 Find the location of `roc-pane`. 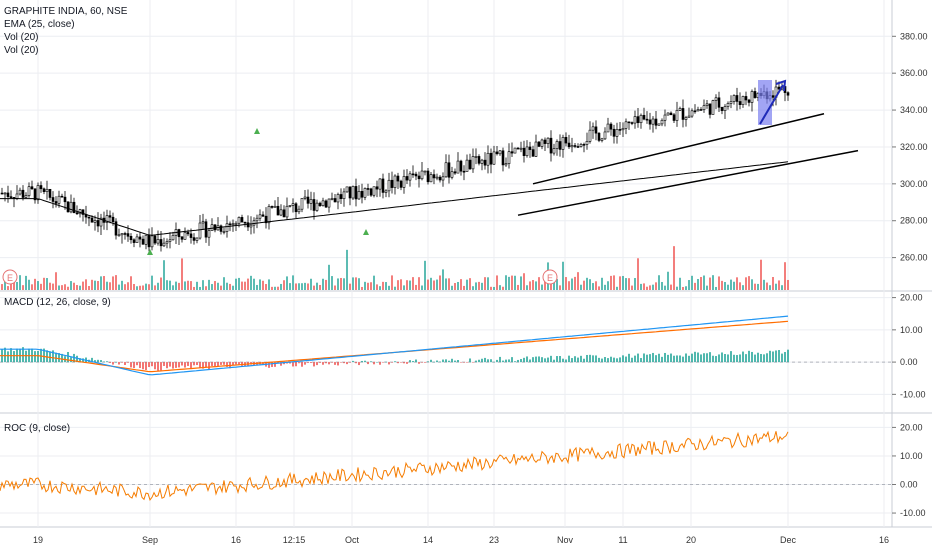

roc-pane is located at coordinates (394, 465).